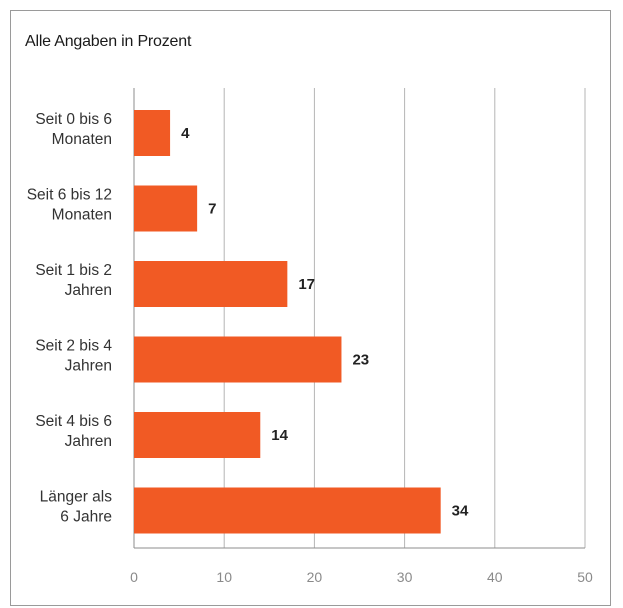 This screenshot has width=623, height=608. What do you see at coordinates (279, 435) in the screenshot?
I see `data-label: 14` at bounding box center [279, 435].